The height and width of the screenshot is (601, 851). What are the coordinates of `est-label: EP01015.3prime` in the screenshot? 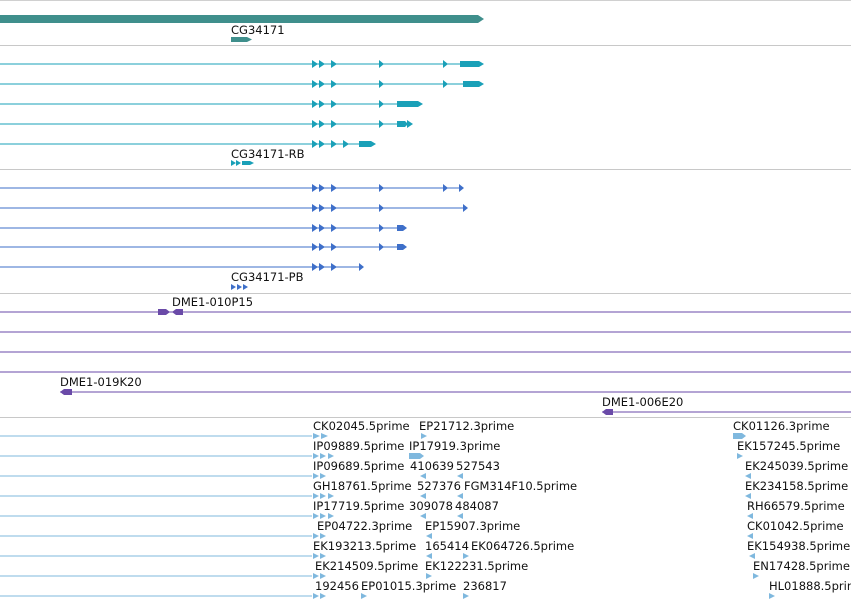 It's located at (408, 586).